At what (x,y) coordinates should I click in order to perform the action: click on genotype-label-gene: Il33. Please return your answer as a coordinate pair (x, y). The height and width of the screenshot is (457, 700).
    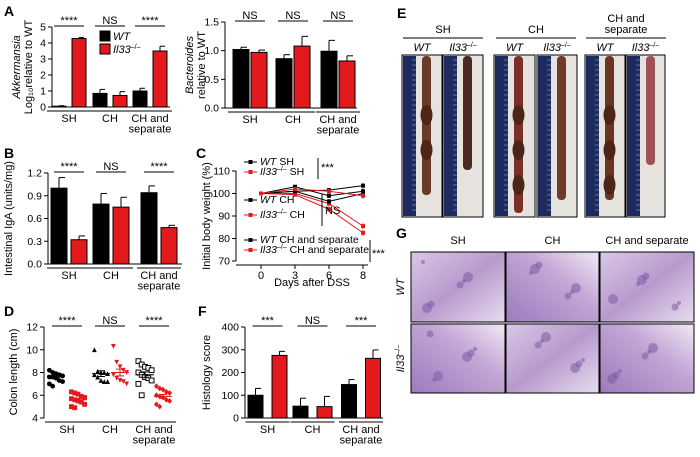
    Looking at the image, I should click on (552, 48).